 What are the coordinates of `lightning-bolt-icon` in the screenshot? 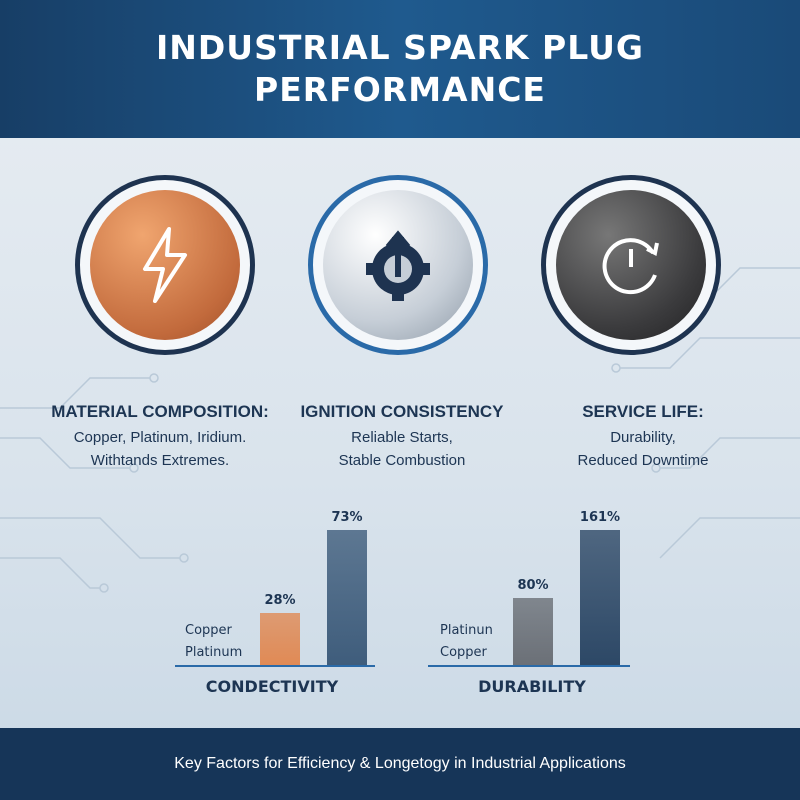 It's located at (165, 265).